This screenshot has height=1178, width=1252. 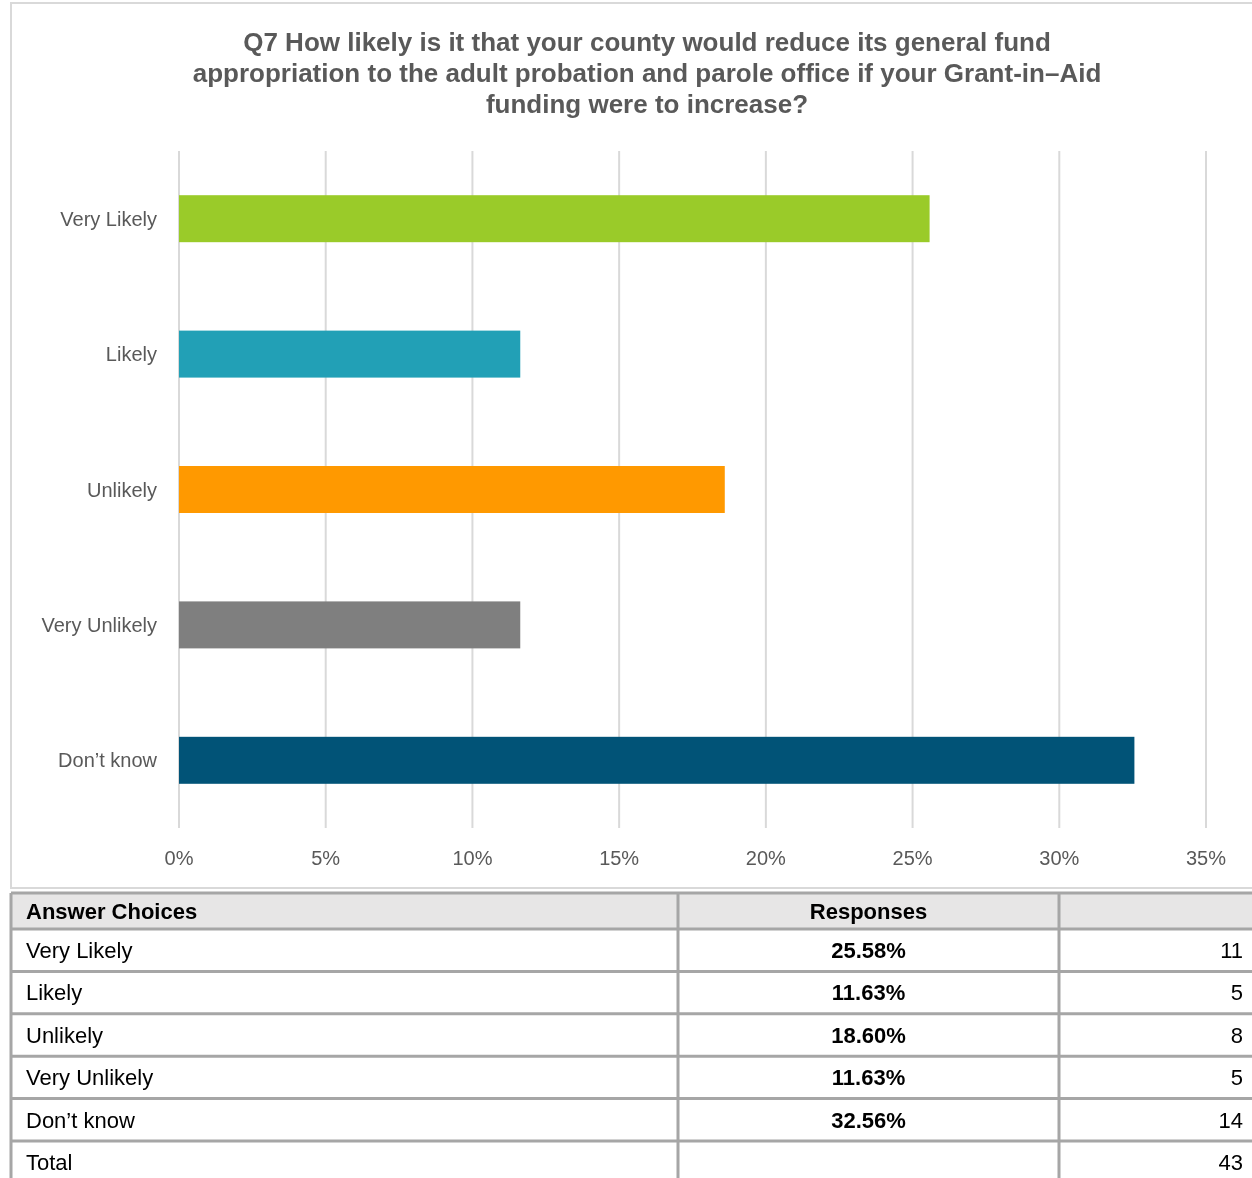 What do you see at coordinates (1059, 858) in the screenshot?
I see `x-tick-label: 30%` at bounding box center [1059, 858].